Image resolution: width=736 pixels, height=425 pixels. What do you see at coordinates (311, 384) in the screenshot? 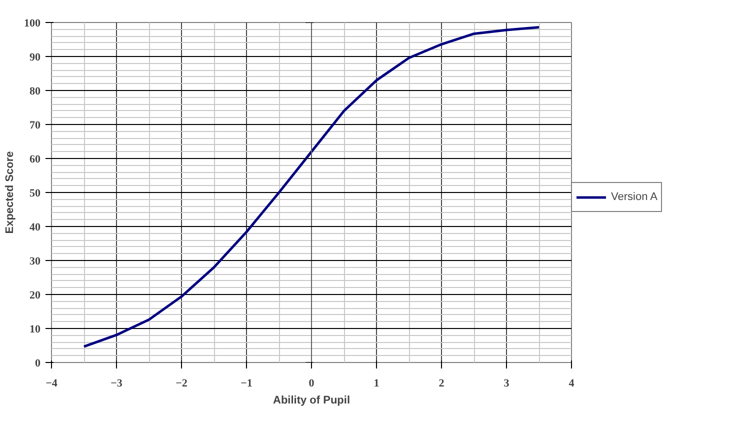
I see `x-tick-label: 0` at bounding box center [311, 384].